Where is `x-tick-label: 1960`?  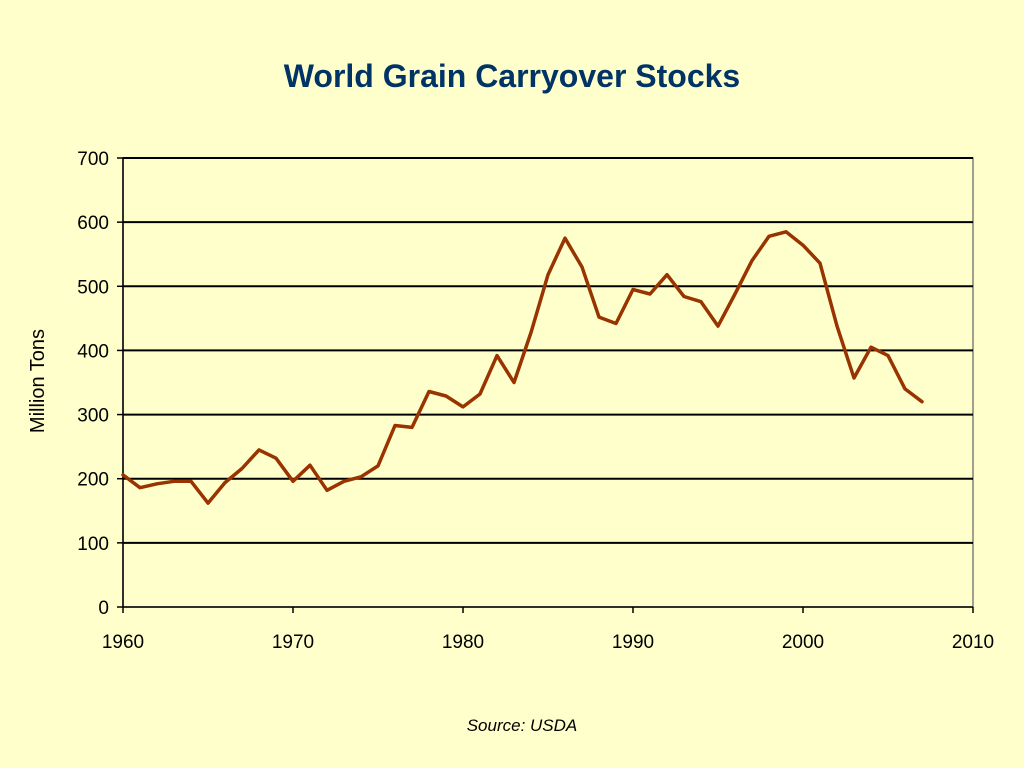 x-tick-label: 1960 is located at coordinates (123, 642).